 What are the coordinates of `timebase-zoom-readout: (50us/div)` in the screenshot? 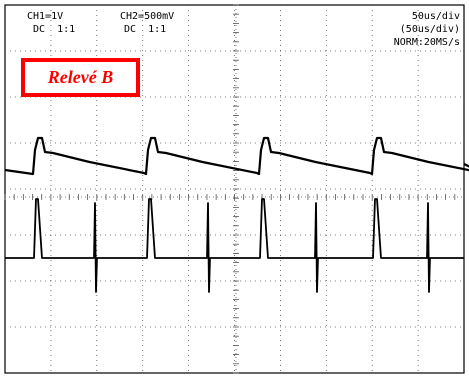 It's located at (429, 29).